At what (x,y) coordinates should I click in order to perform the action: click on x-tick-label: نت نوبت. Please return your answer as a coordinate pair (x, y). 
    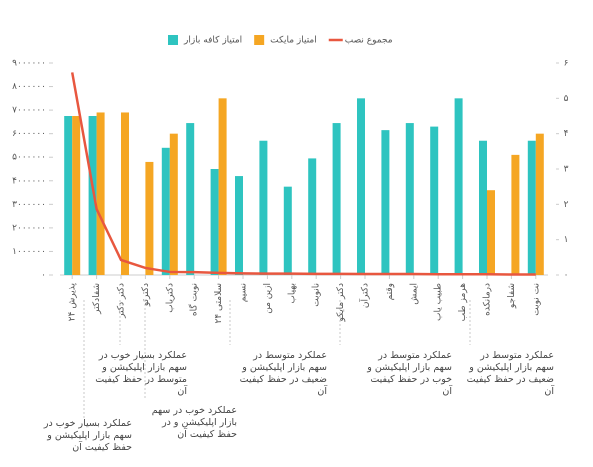
    Looking at the image, I should click on (536, 299).